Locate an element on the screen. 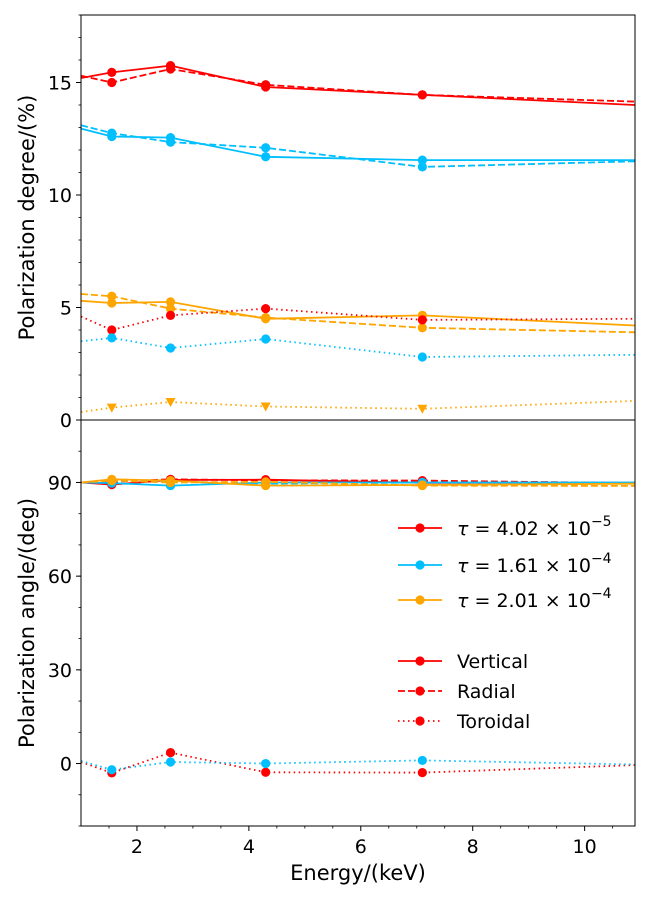  y-tick-label-top: 10 is located at coordinates (60, 196).